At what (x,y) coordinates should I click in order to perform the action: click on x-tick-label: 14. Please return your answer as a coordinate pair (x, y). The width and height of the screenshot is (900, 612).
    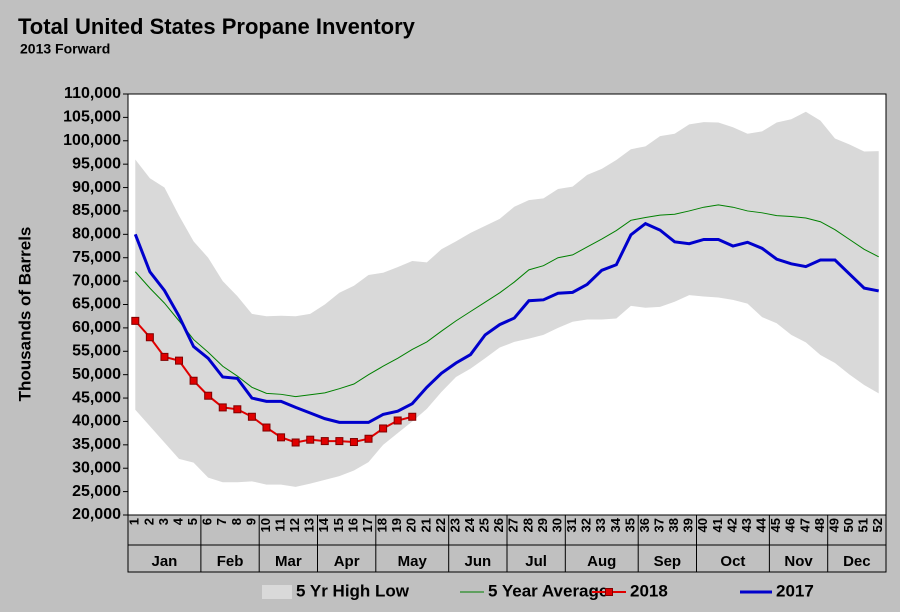
    Looking at the image, I should click on (323, 524).